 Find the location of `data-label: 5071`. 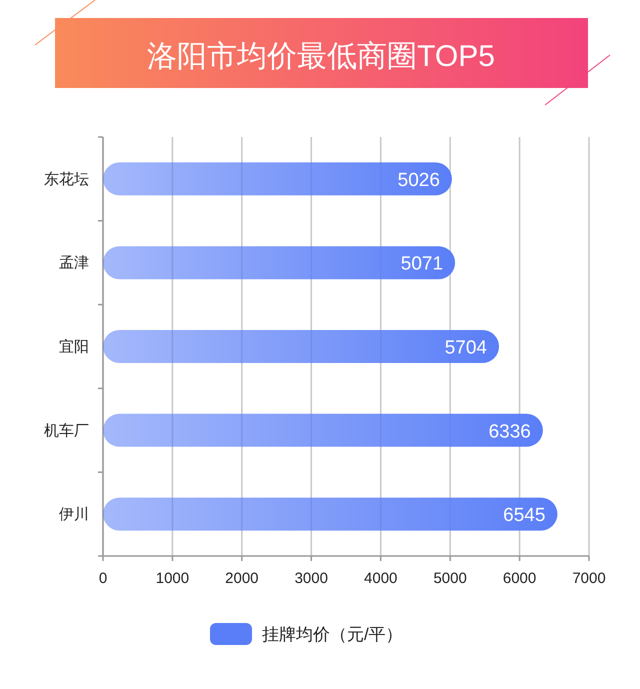

data-label: 5071 is located at coordinates (422, 264).